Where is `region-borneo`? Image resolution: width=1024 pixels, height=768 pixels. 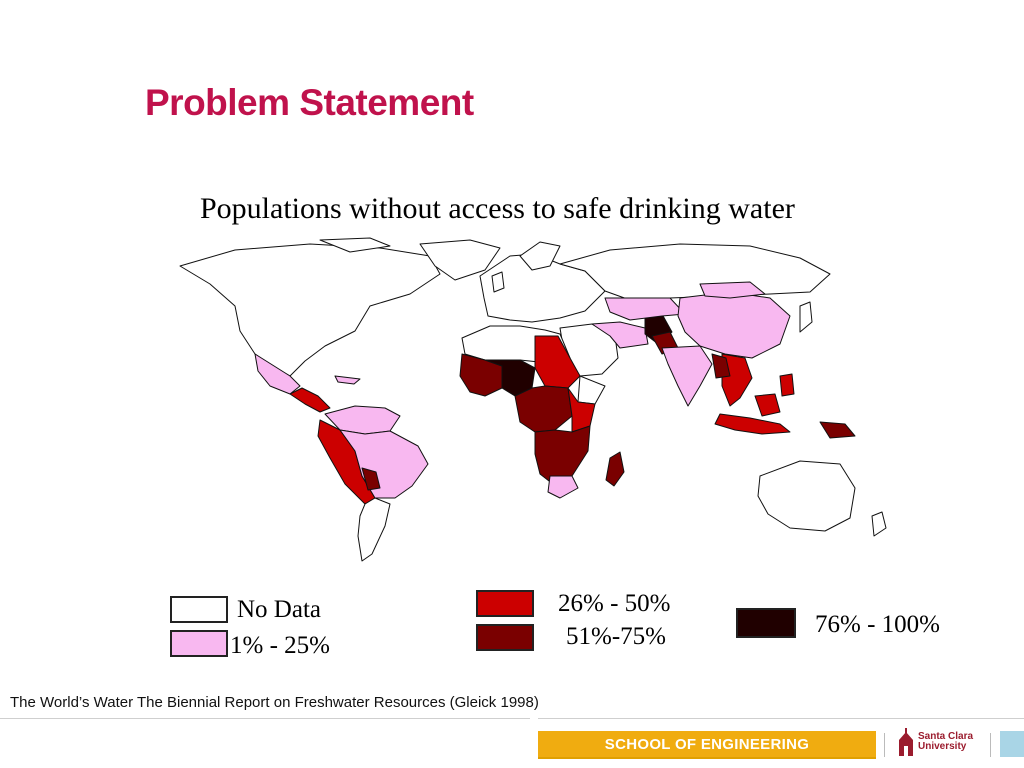 region-borneo is located at coordinates (767, 405).